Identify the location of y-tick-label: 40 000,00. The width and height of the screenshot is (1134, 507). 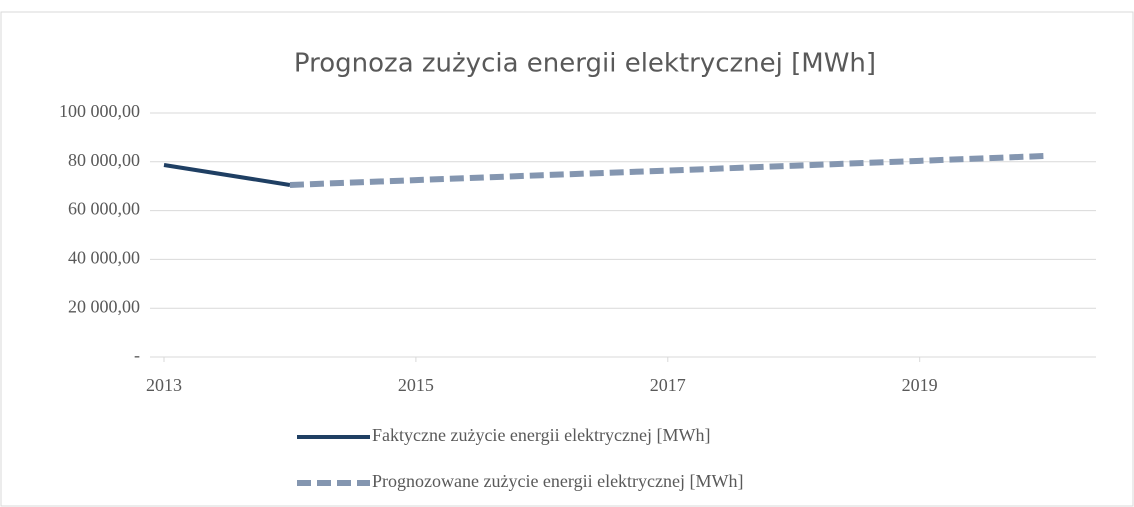
(104, 258).